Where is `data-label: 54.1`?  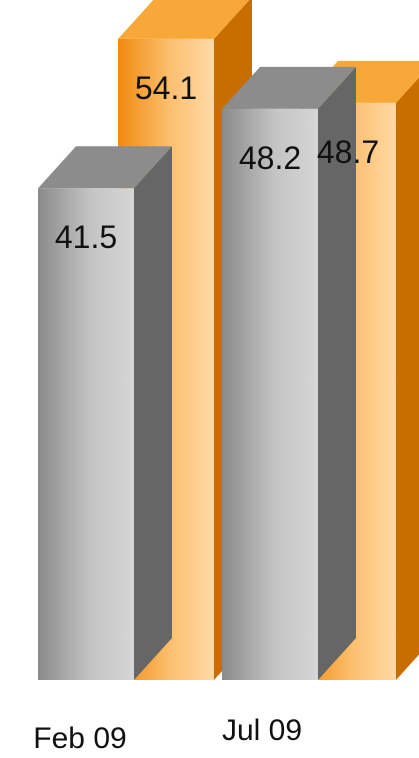
data-label: 54.1 is located at coordinates (166, 88).